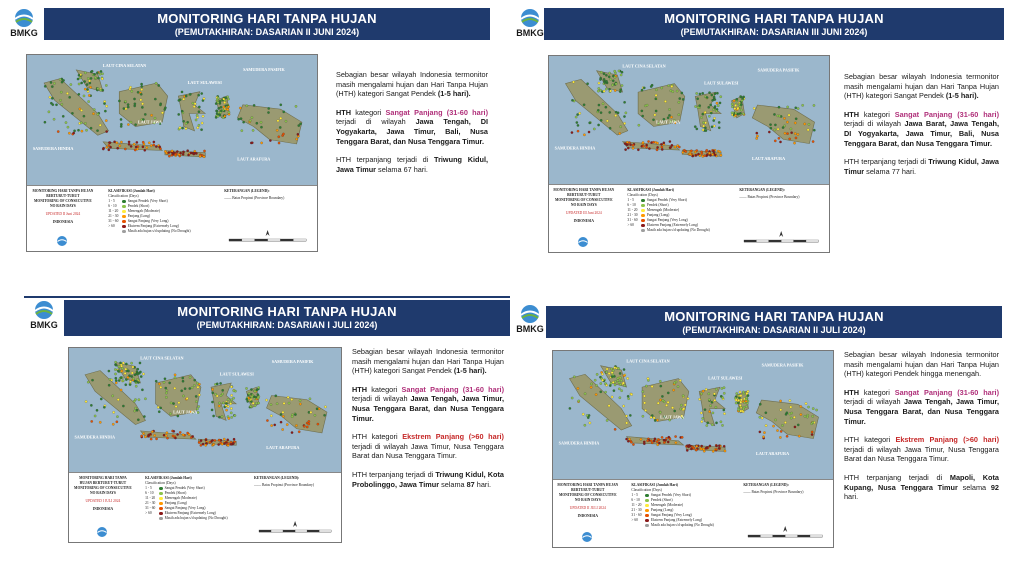  What do you see at coordinates (102, 532) in the screenshot?
I see `logo-circle` at bounding box center [102, 532].